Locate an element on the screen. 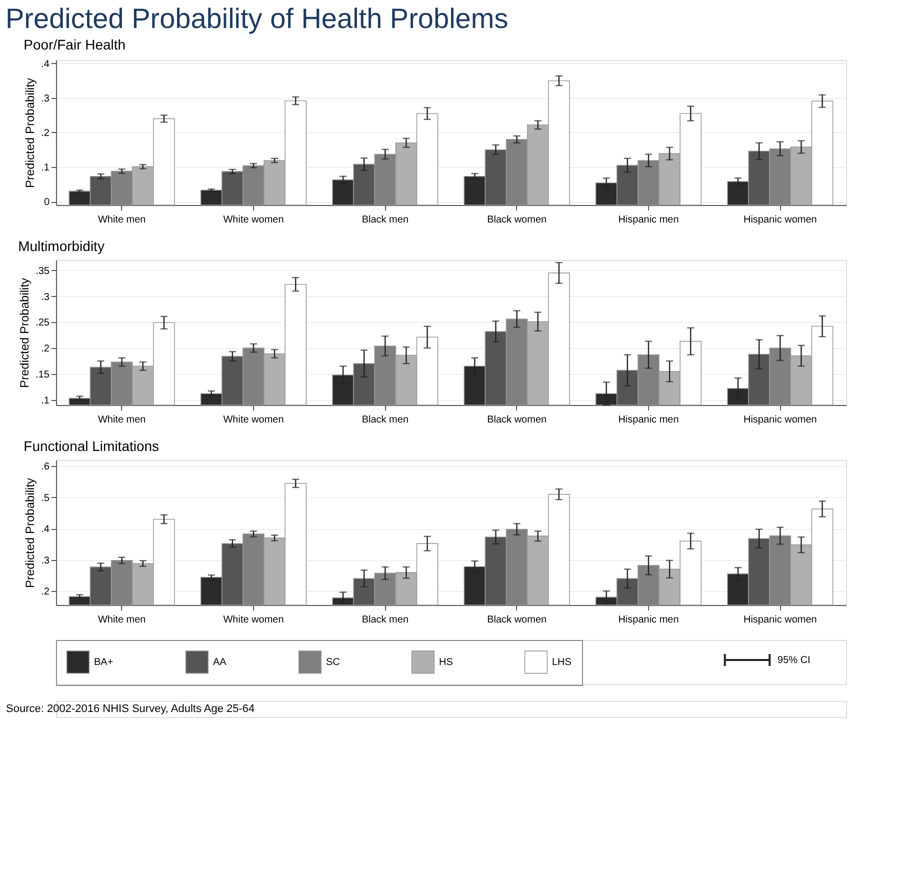 This screenshot has width=920, height=872. source-note: Source: 2002-2016 NHIS Survey, Adults Age 25-64 is located at coordinates (130, 709).